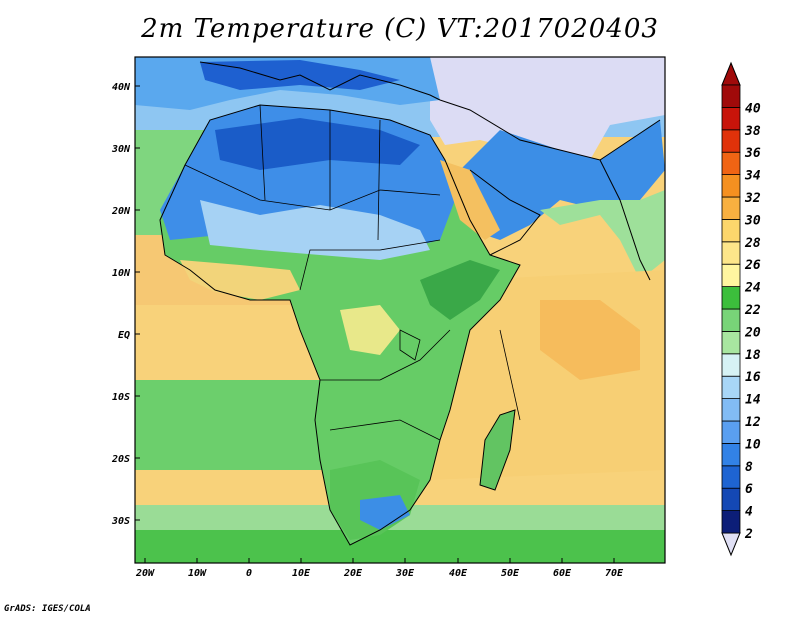 This screenshot has width=800, height=618. What do you see at coordinates (748, 534) in the screenshot?
I see `colorbar-label: 2` at bounding box center [748, 534].